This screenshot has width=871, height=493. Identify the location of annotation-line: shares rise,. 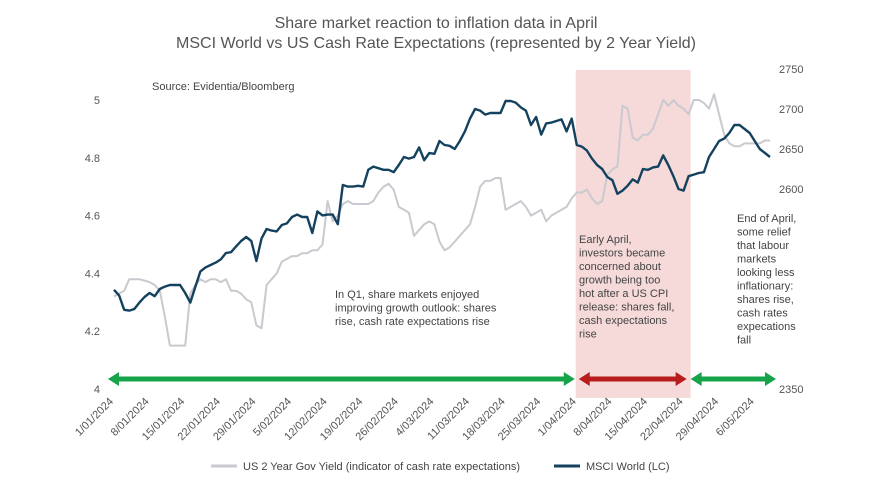
(765, 300).